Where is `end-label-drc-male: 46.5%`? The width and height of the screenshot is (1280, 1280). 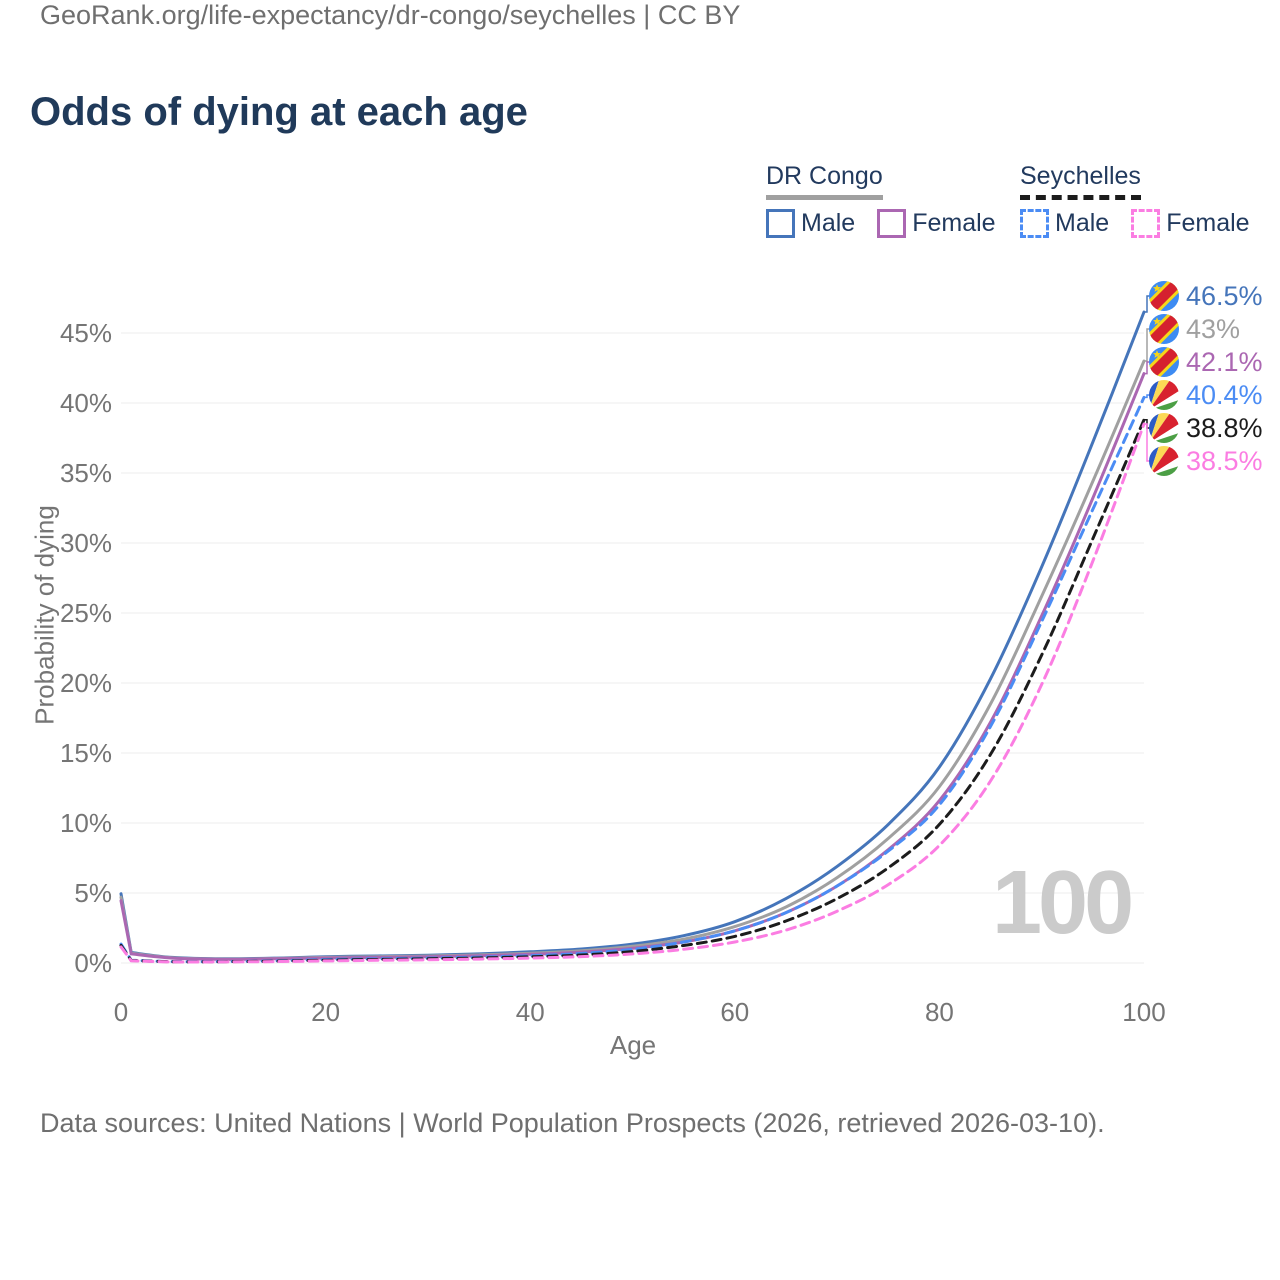
end-label-drc-male: 46.5% is located at coordinates (1206, 296).